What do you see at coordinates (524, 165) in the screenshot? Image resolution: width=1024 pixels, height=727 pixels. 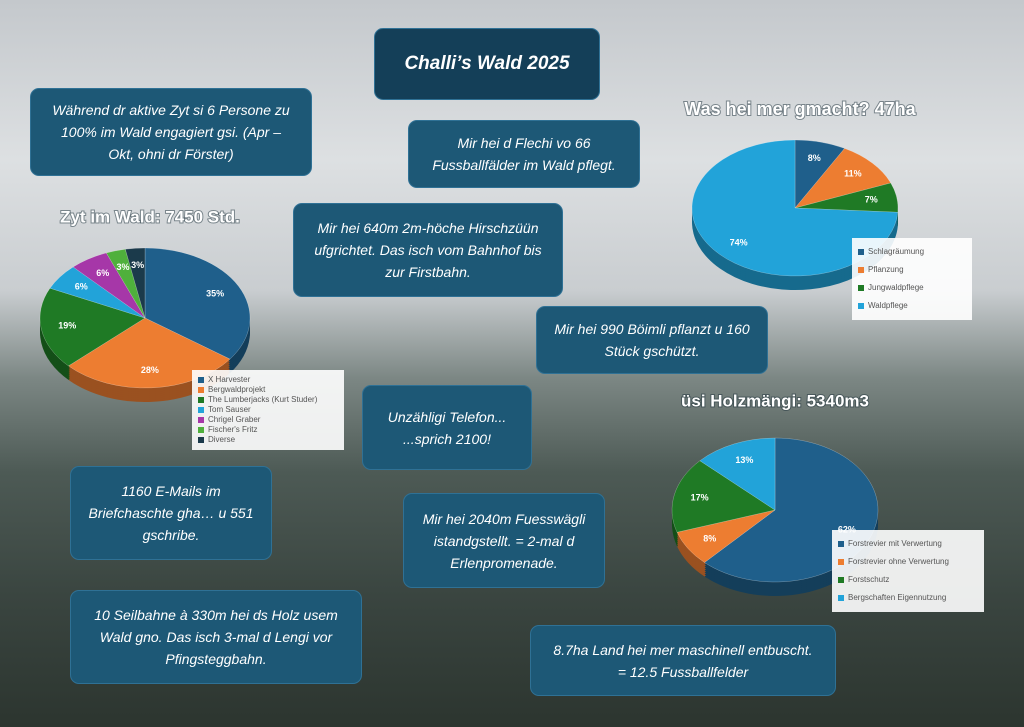 I see `text-line: Fussballfälder im Wald pflegt.` at bounding box center [524, 165].